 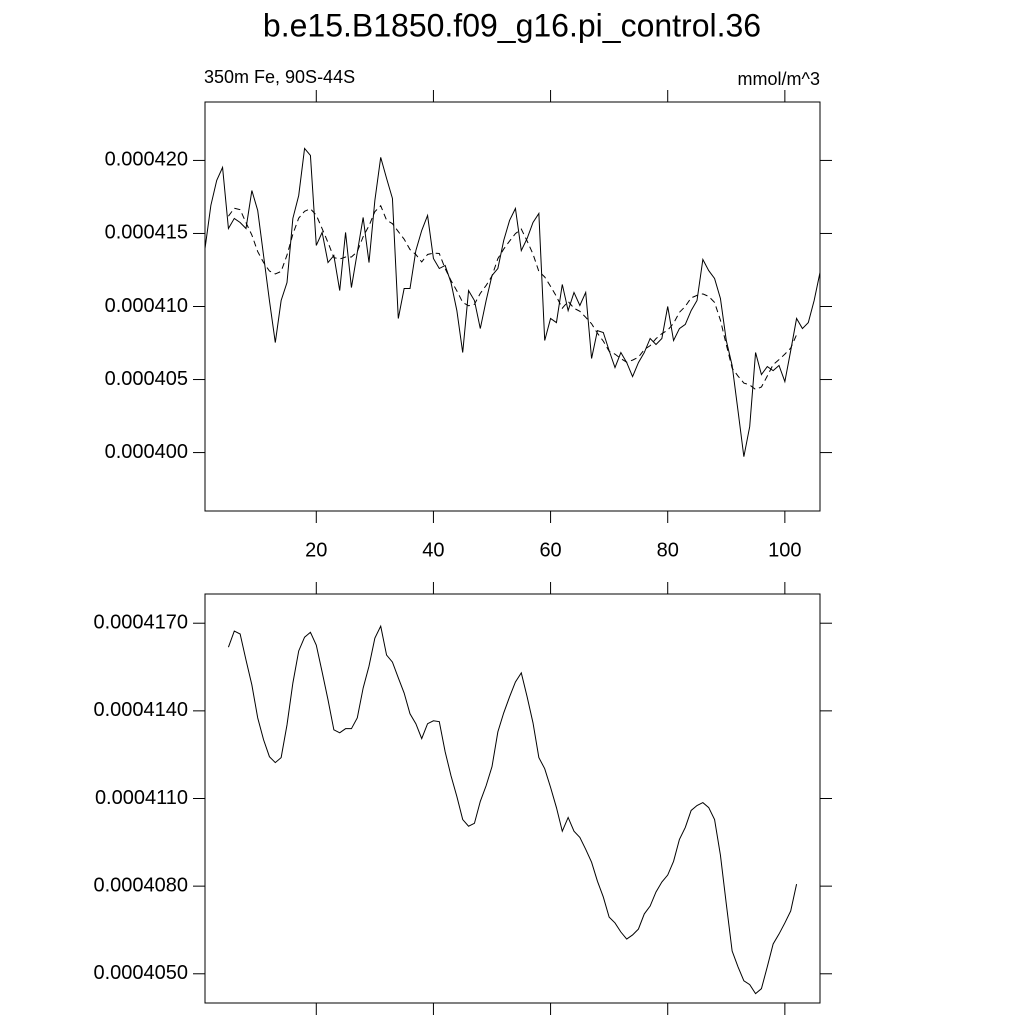 I want to click on x-tick-label: 100, so click(x=784, y=550).